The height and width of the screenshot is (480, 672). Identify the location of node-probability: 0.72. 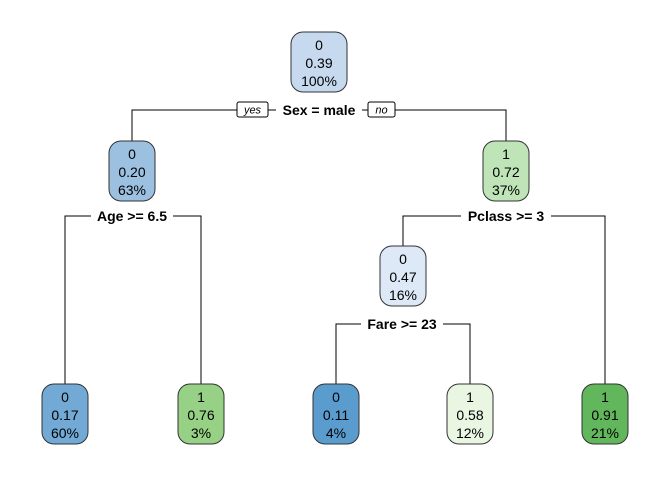
(505, 172).